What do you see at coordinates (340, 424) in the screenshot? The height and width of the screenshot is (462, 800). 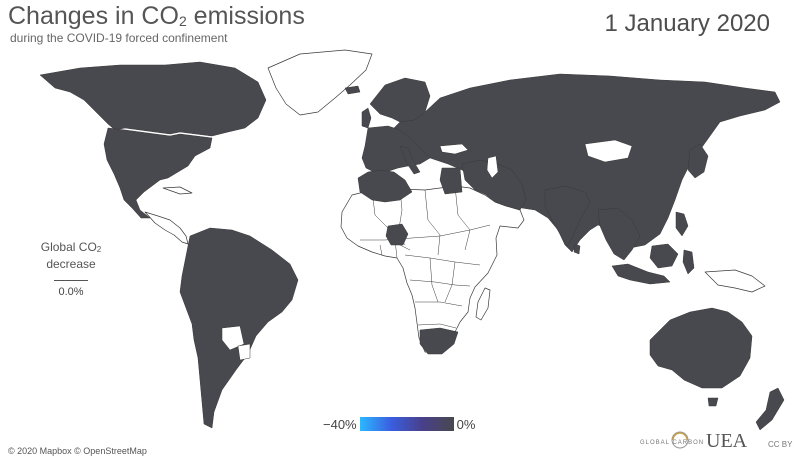 I see `legend-min-label: −40%` at bounding box center [340, 424].